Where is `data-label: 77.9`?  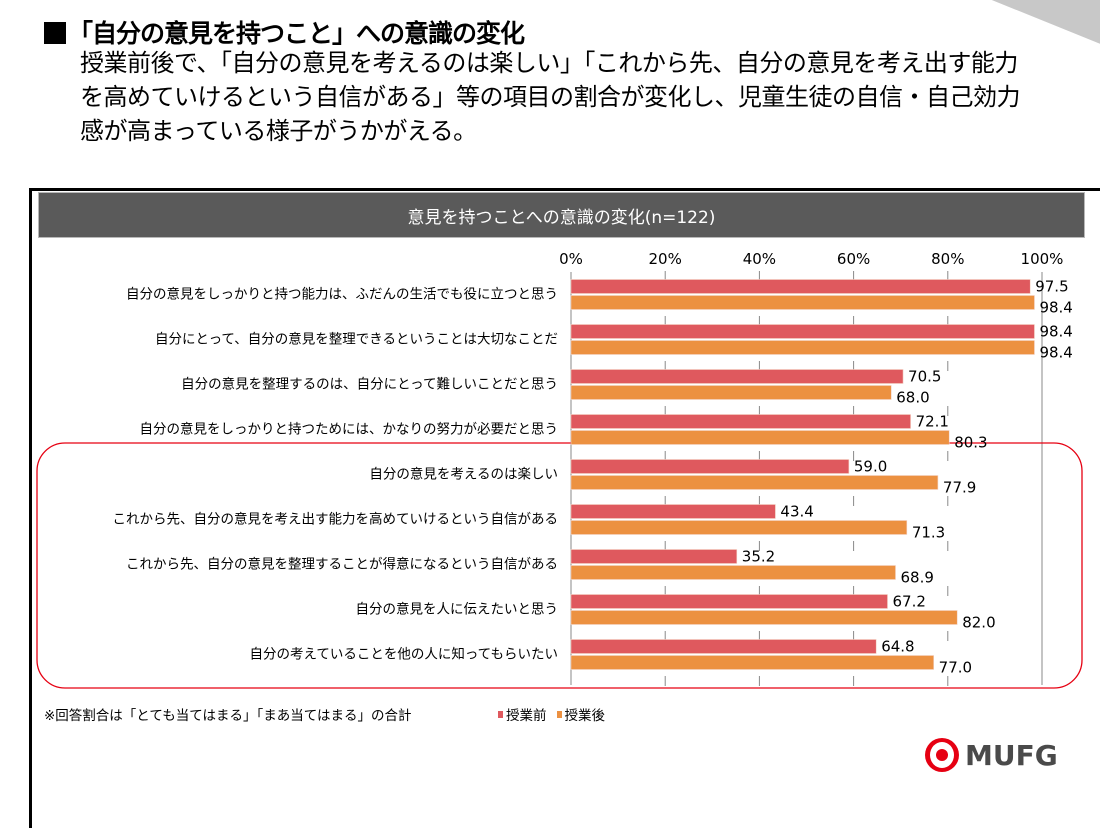 data-label: 77.9 is located at coordinates (959, 488).